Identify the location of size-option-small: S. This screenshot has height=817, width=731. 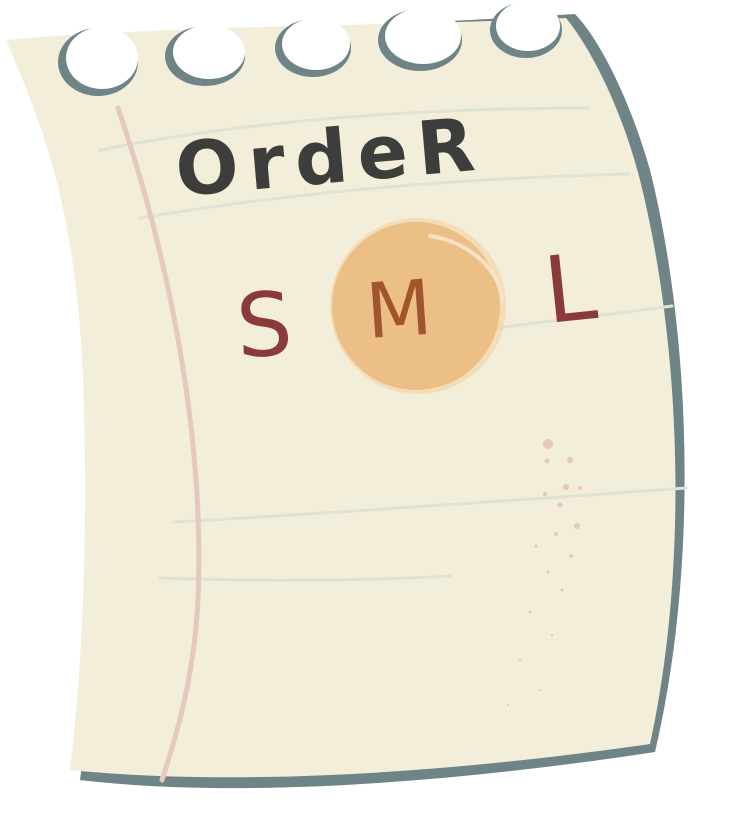
(264, 325).